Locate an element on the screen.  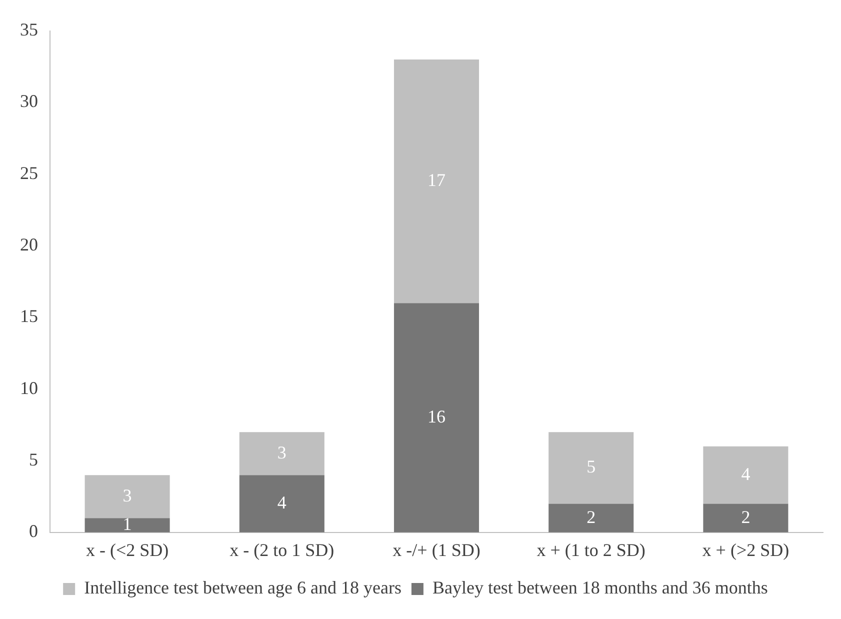
data-label: 16 is located at coordinates (437, 416).